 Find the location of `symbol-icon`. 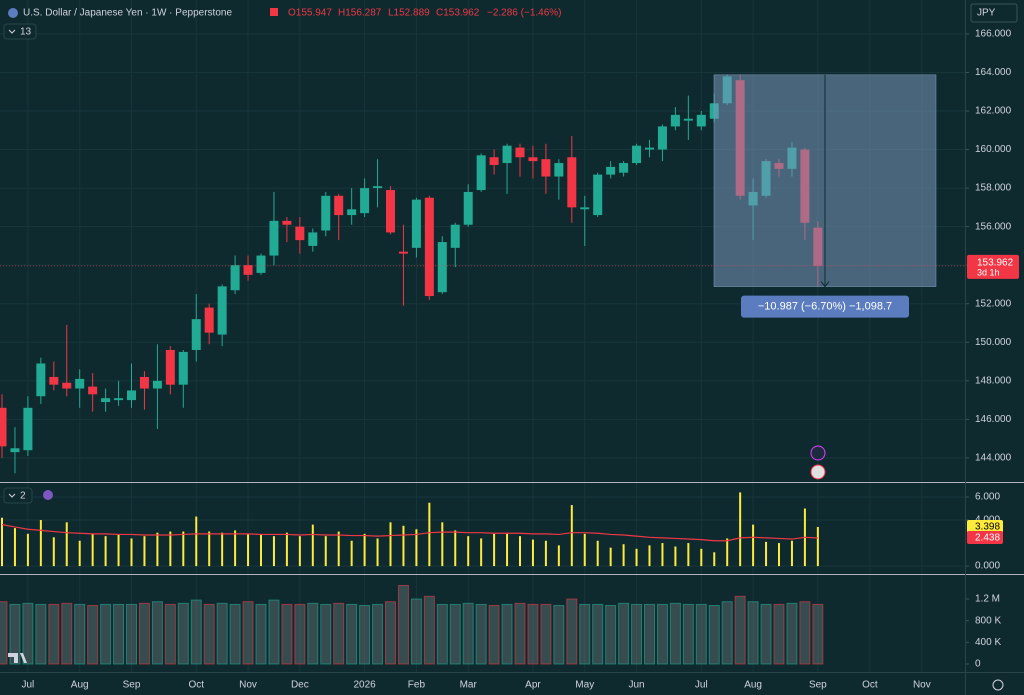

symbol-icon is located at coordinates (13, 13).